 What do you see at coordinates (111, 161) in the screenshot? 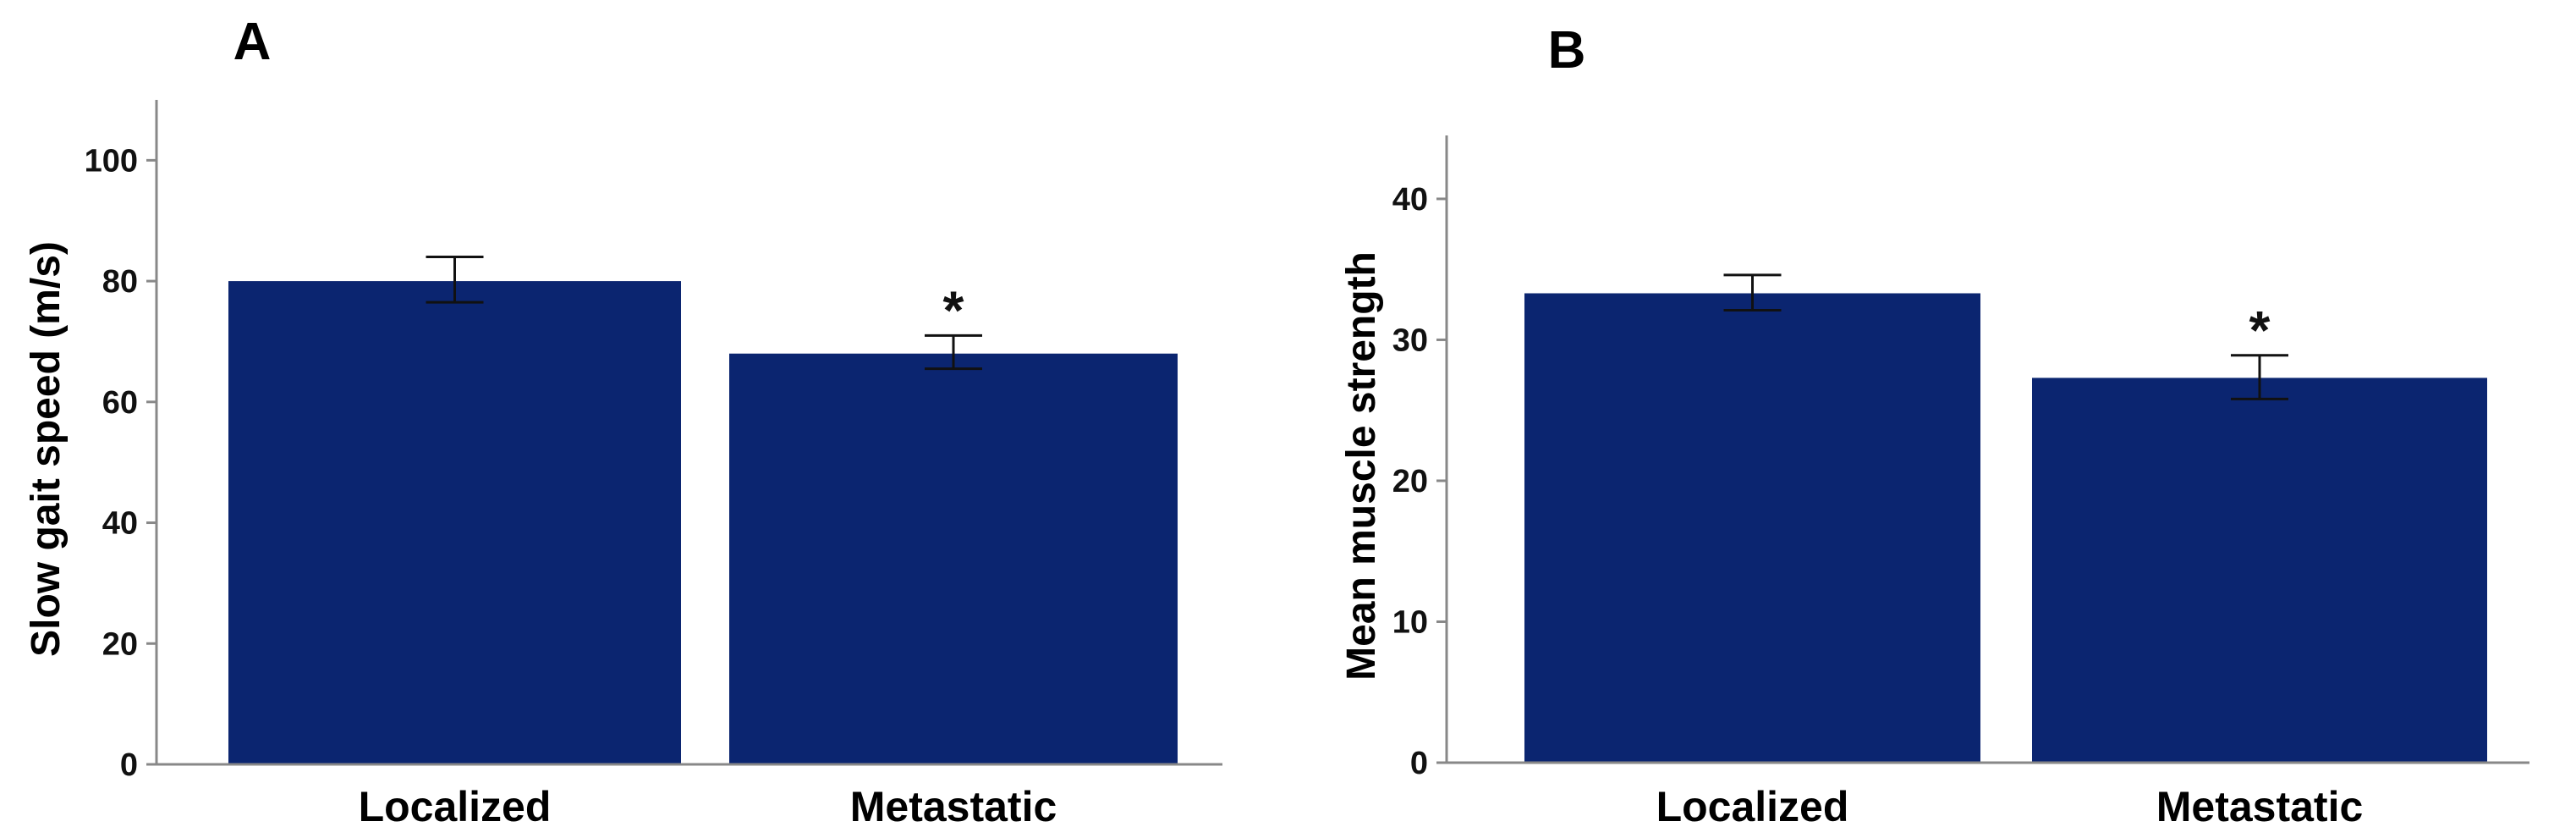
I see `y-tick-label: 100` at bounding box center [111, 161].